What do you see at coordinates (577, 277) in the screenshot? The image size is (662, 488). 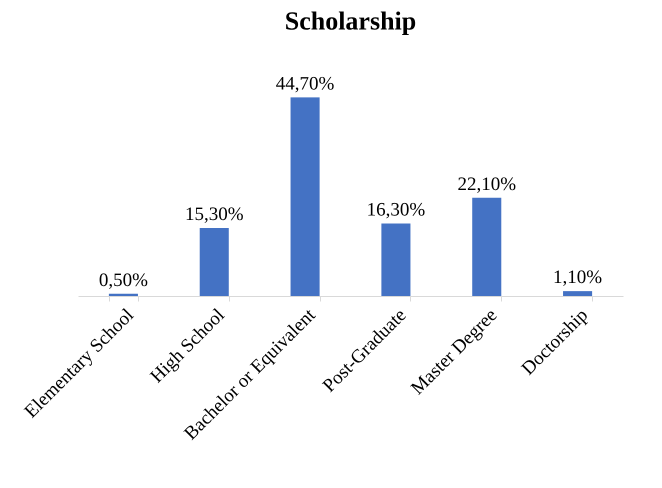 I see `data-label: 1,10%` at bounding box center [577, 277].